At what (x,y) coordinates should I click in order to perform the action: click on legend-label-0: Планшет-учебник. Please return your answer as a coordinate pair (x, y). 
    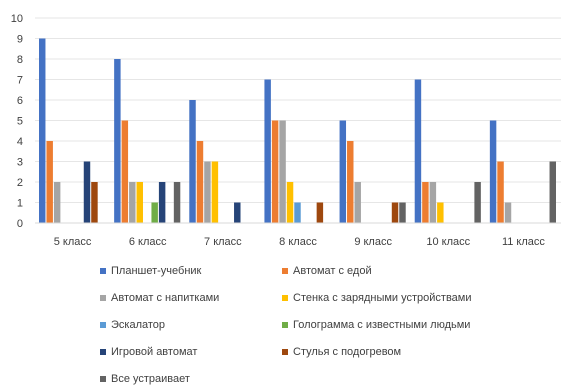
    Looking at the image, I should click on (156, 271).